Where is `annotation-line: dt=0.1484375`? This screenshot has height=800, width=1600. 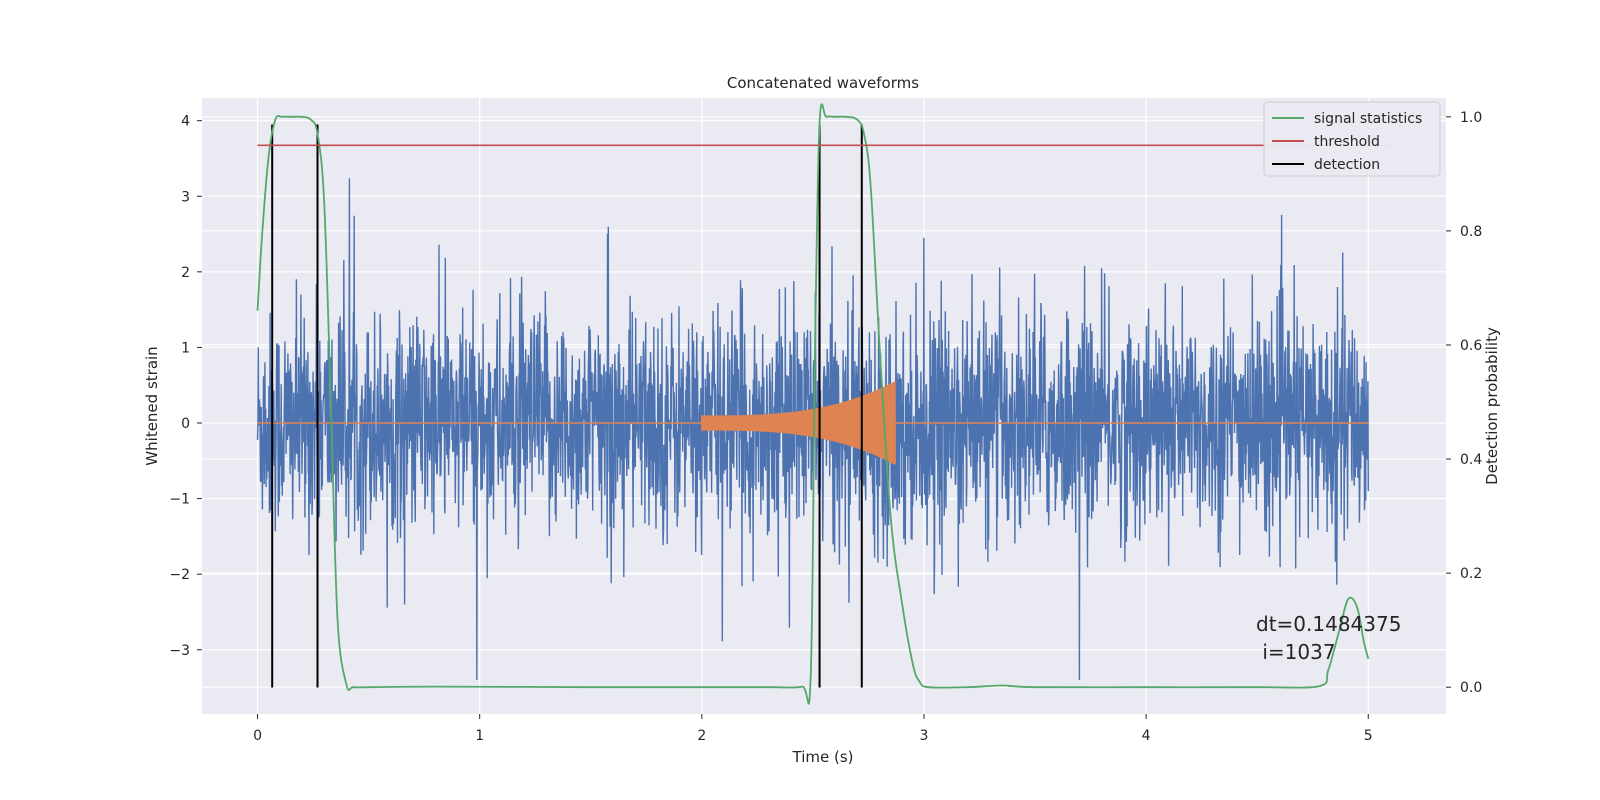 annotation-line: dt=0.1484375 is located at coordinates (1328, 624).